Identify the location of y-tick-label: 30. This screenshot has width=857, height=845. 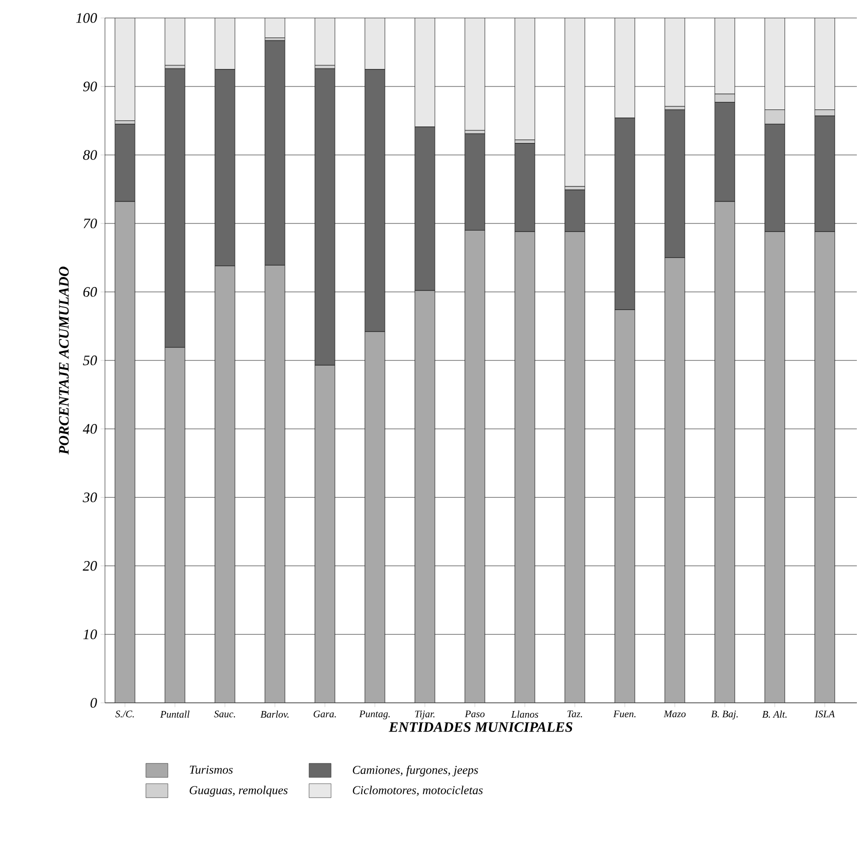
(89, 497).